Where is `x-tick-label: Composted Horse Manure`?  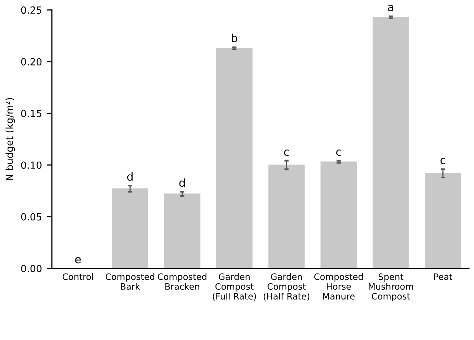 x-tick-label: Composted Horse Manure is located at coordinates (339, 286).